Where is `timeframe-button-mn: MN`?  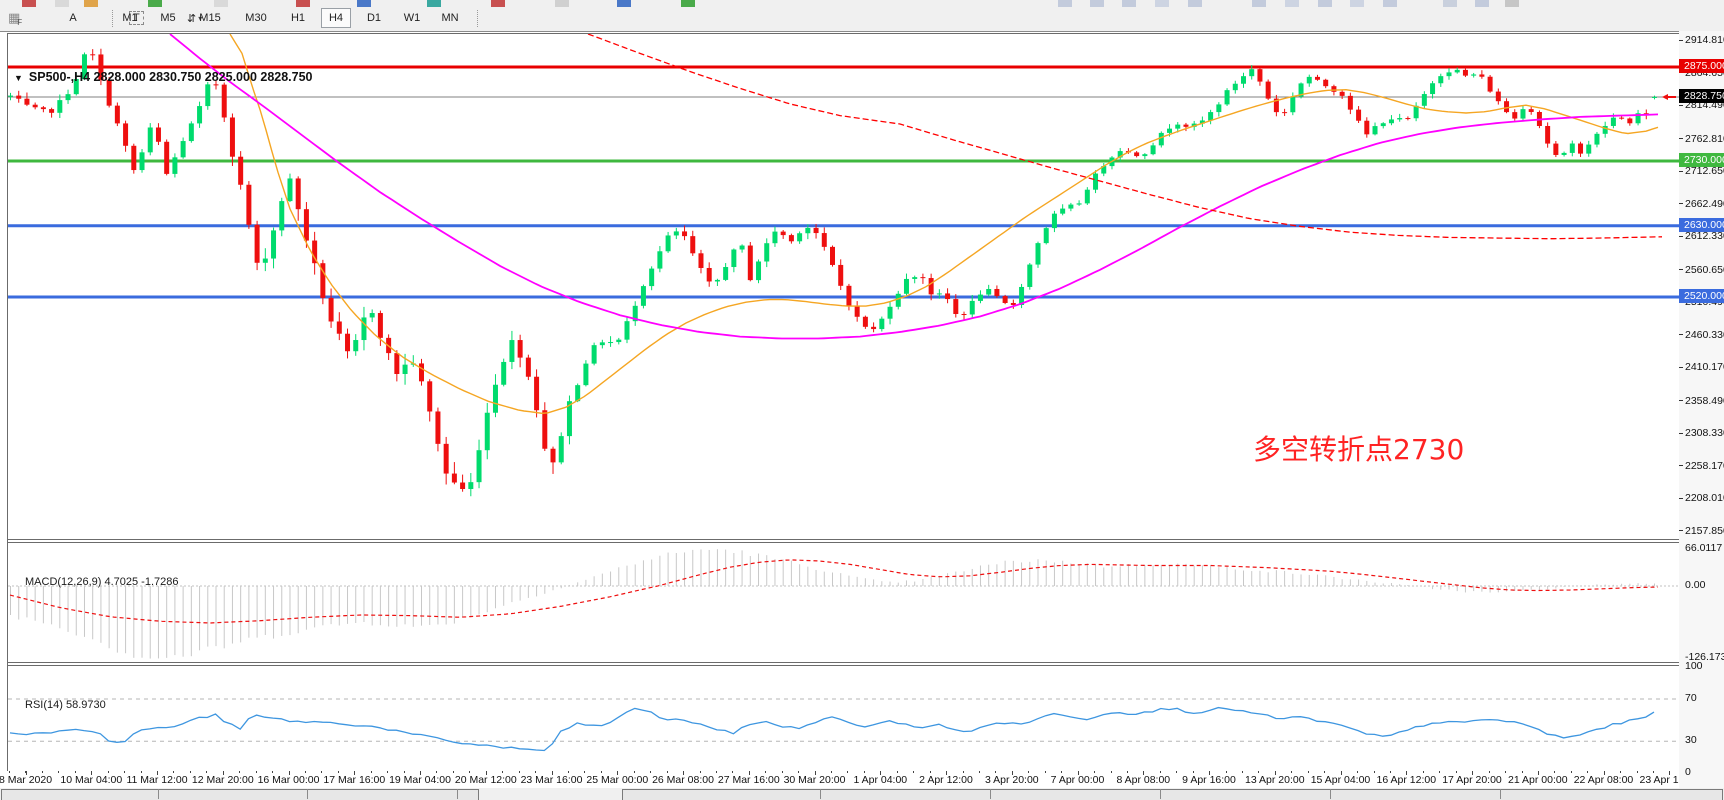 timeframe-button-mn: MN is located at coordinates (450, 18).